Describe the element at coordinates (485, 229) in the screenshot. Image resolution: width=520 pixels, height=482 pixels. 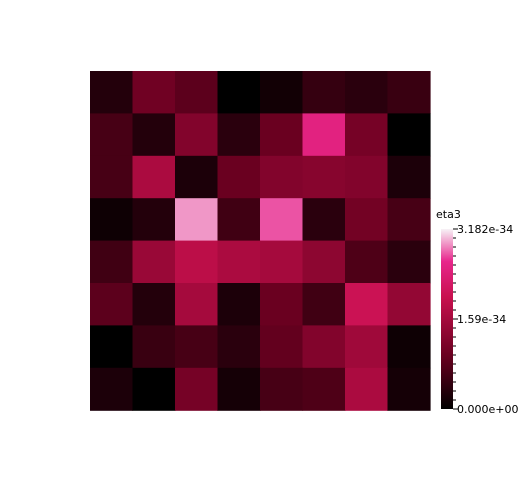
I see `colorbar-max-label: 3.182e-34` at that location.